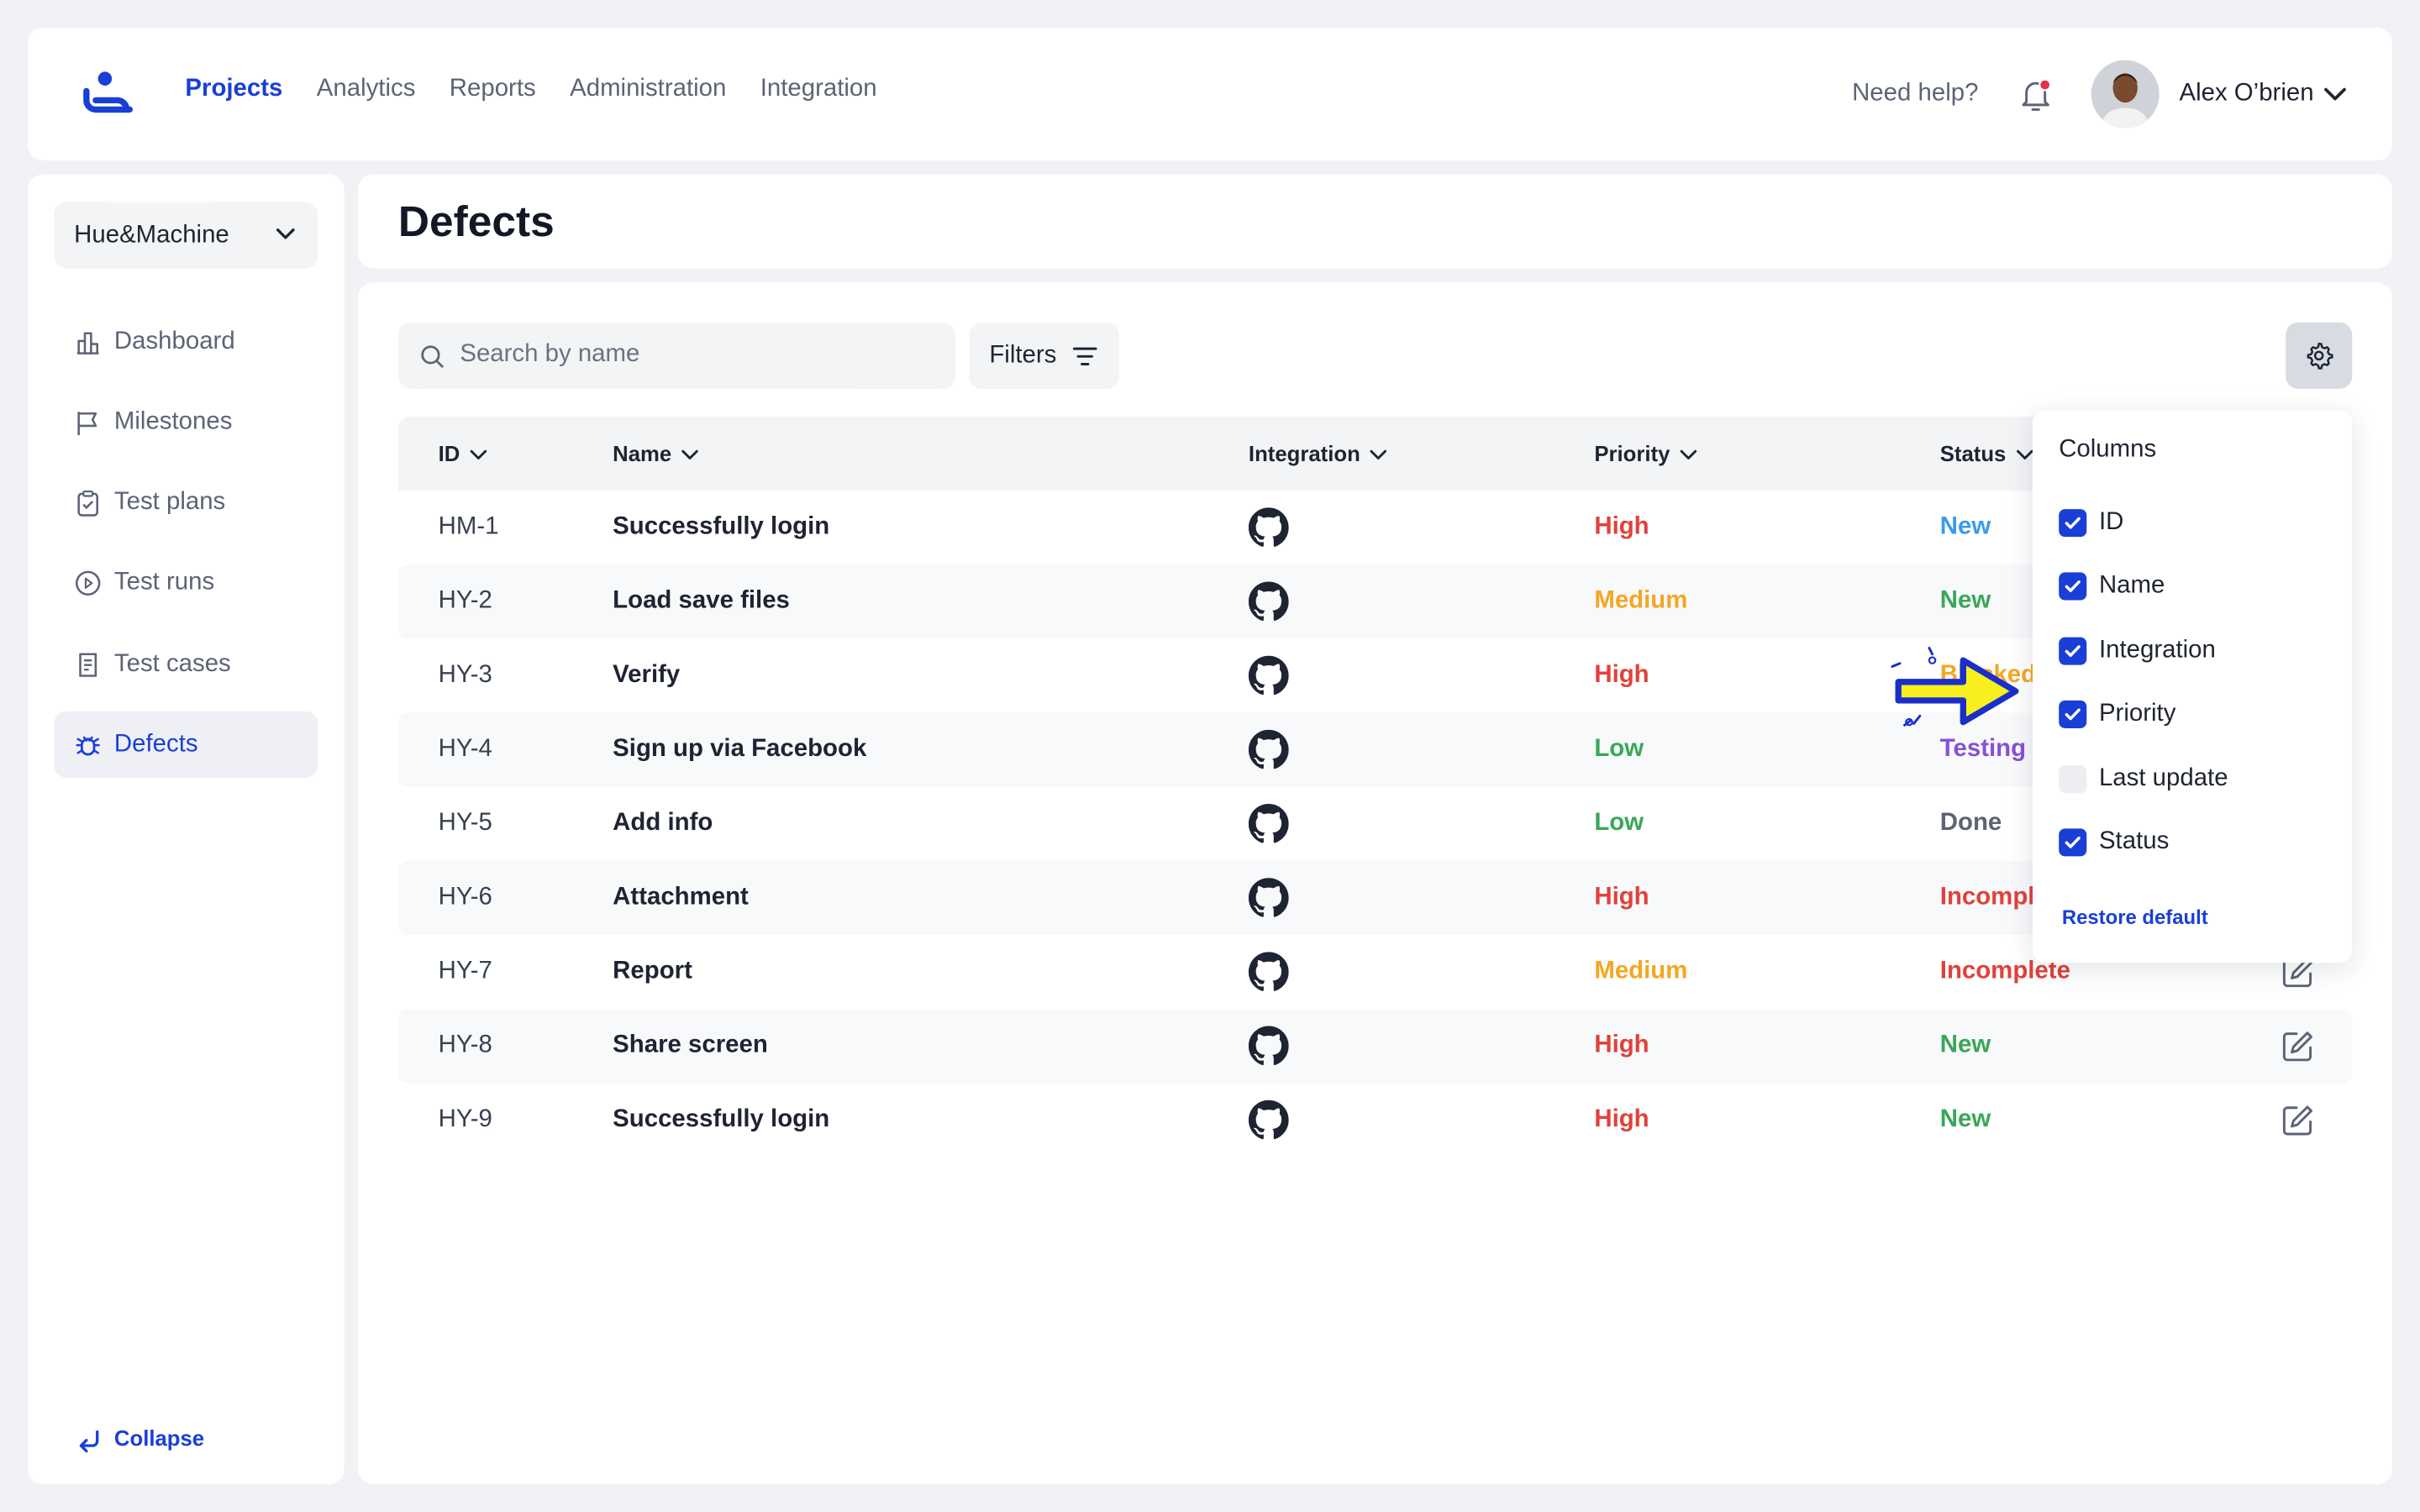 This screenshot has width=2420, height=1512. What do you see at coordinates (1983, 749) in the screenshot?
I see `status-badge: Testing` at bounding box center [1983, 749].